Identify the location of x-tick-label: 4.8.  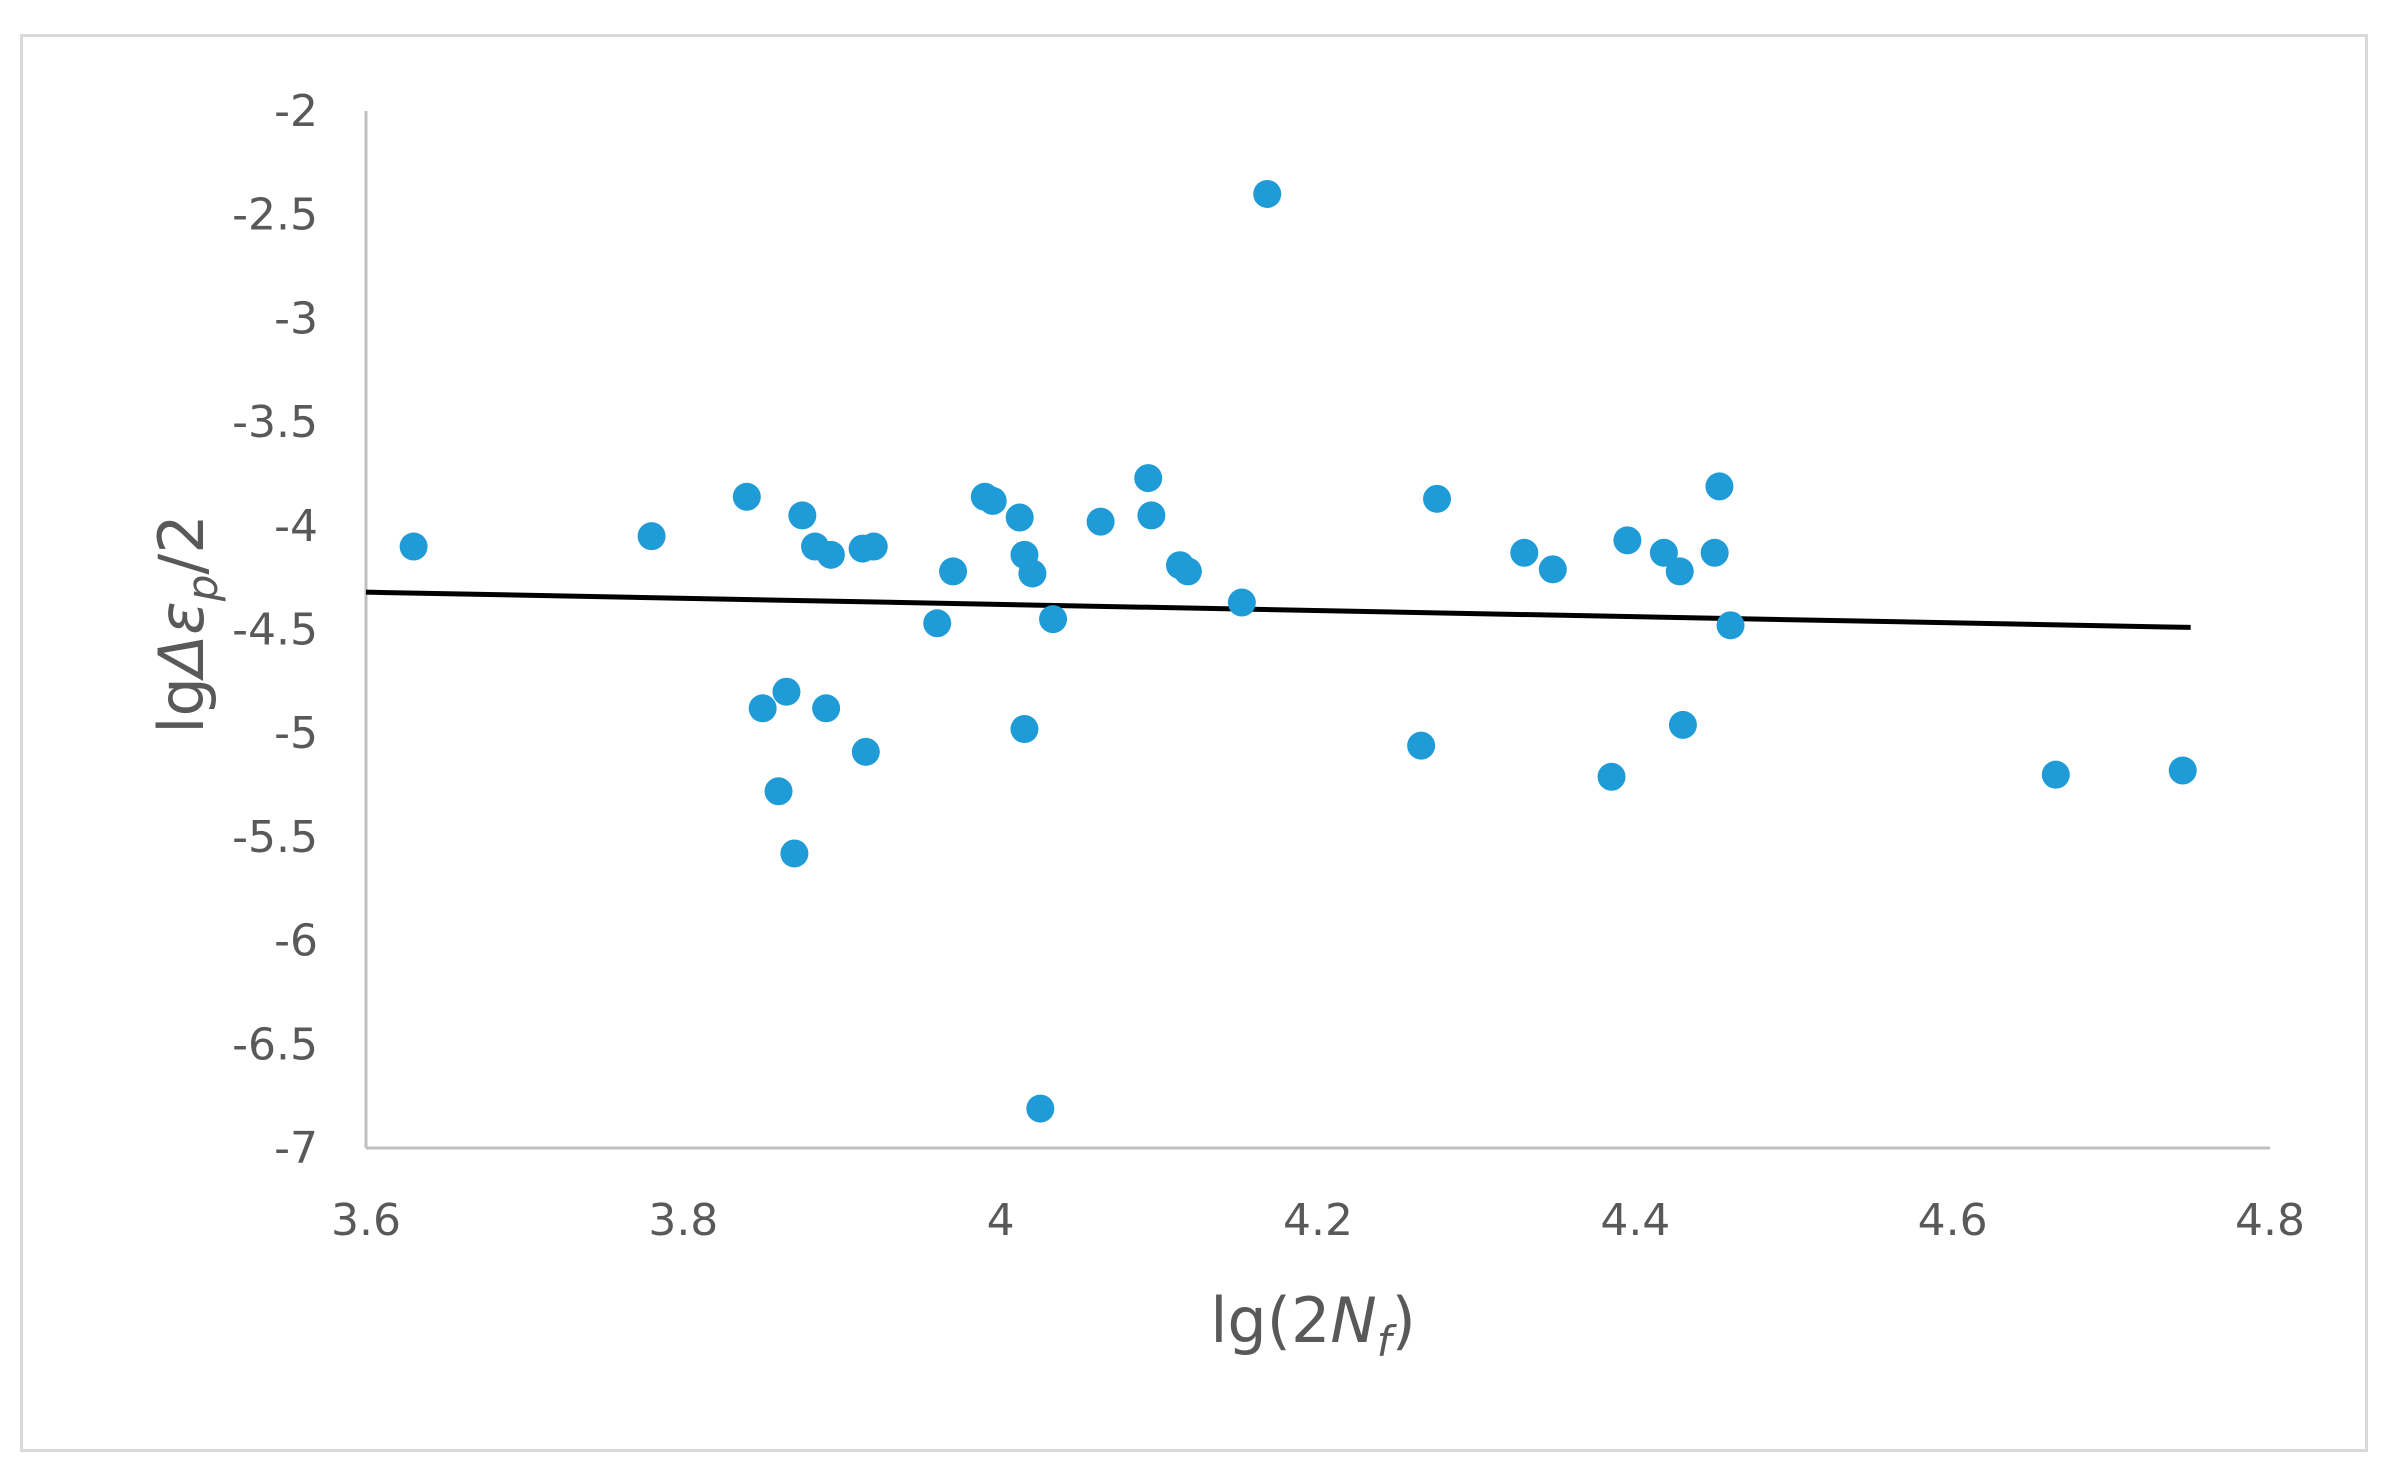
(2270, 1220).